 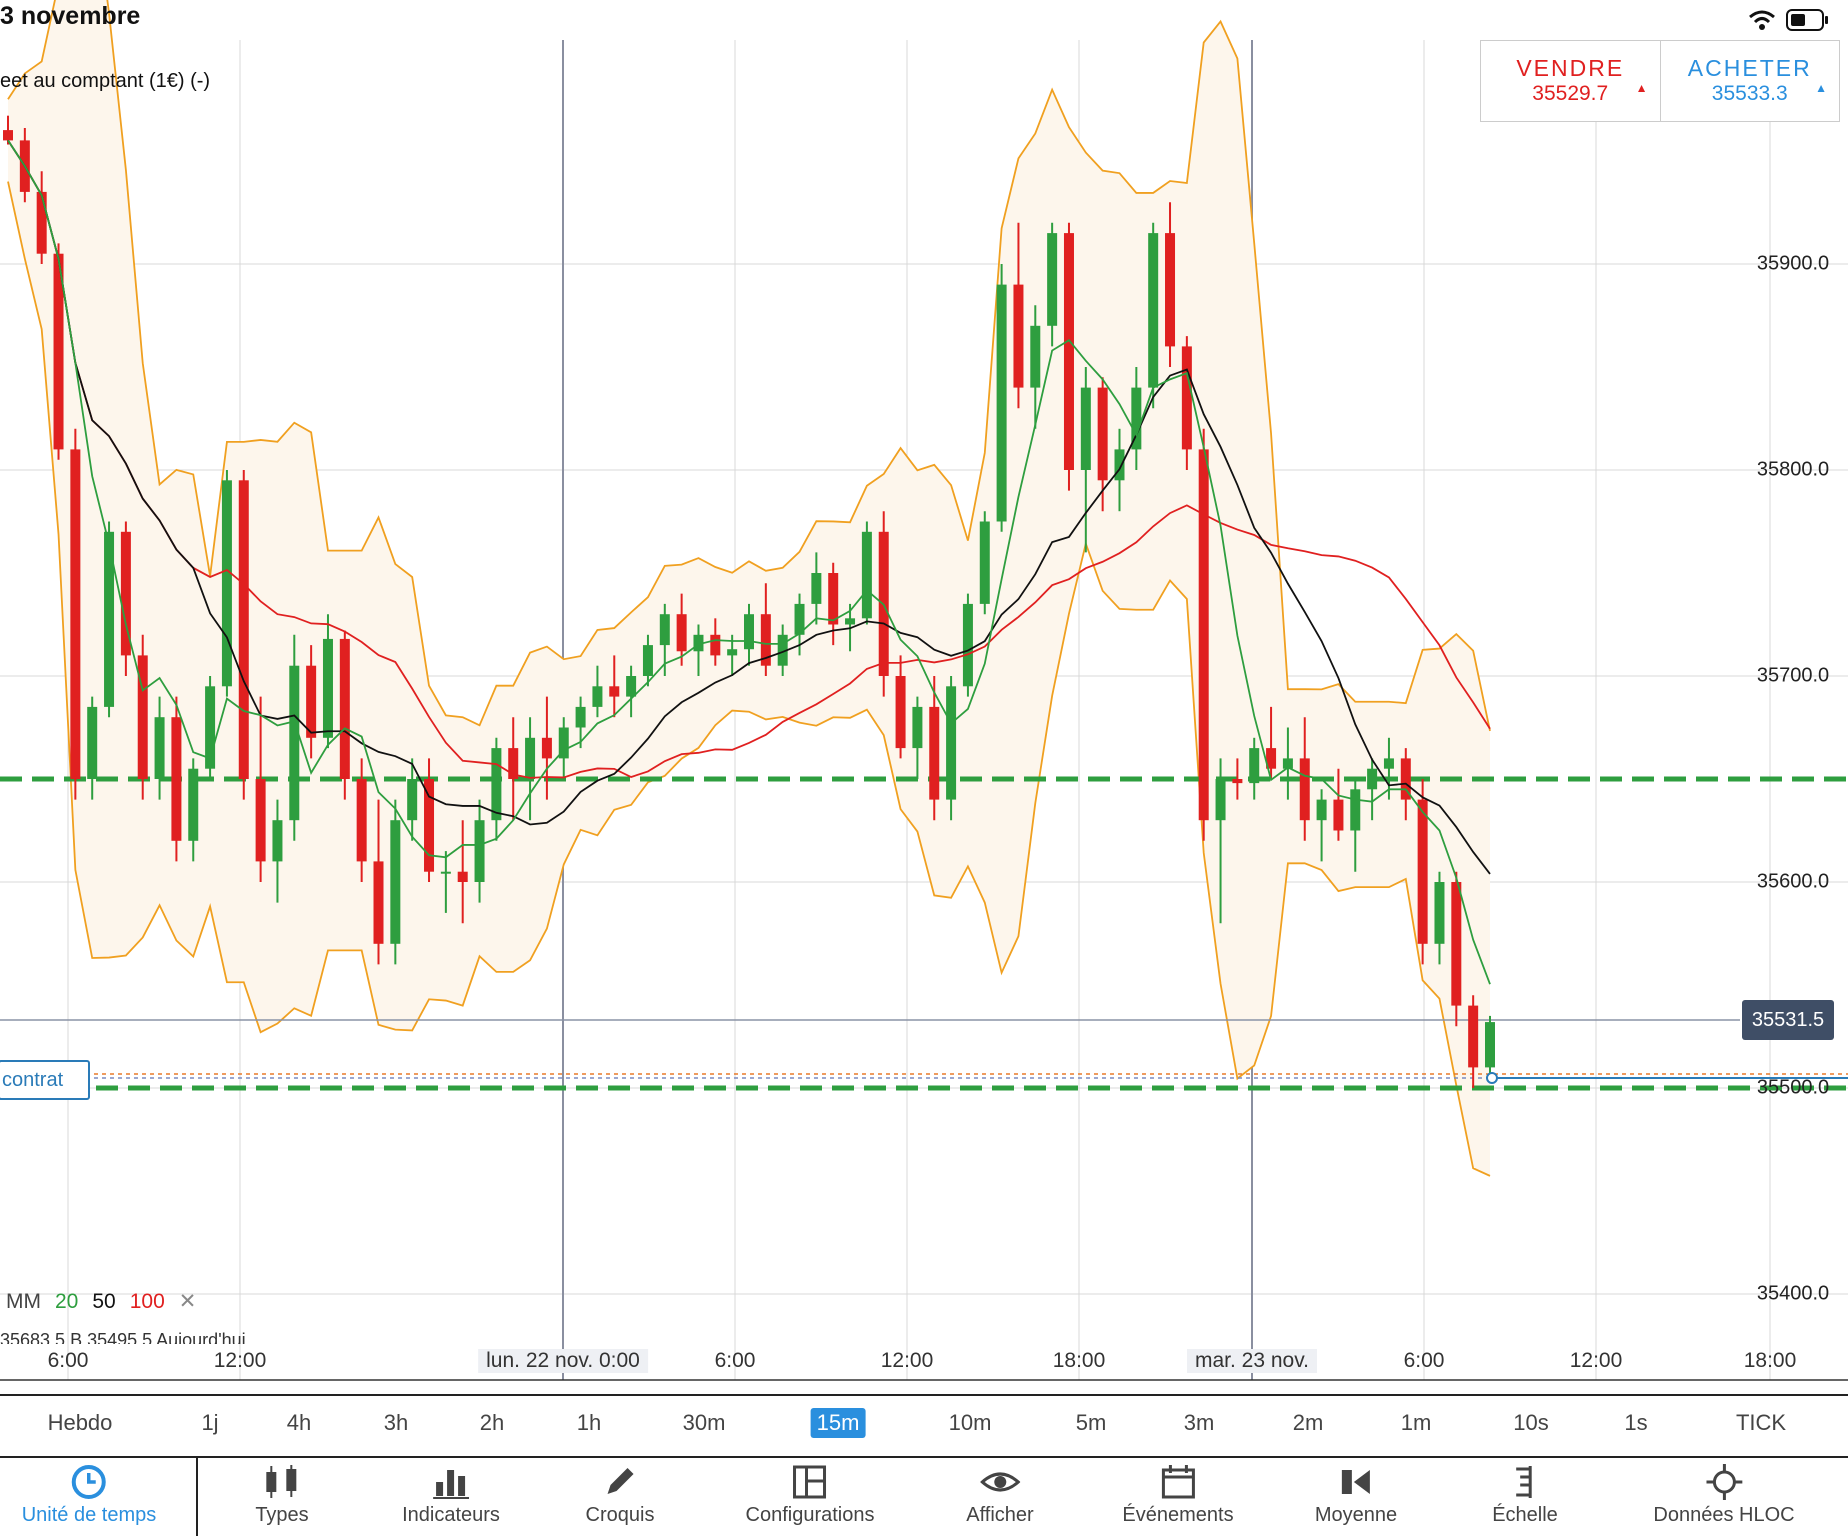 What do you see at coordinates (1356, 1515) in the screenshot?
I see `tool-average-label: Moyenne` at bounding box center [1356, 1515].